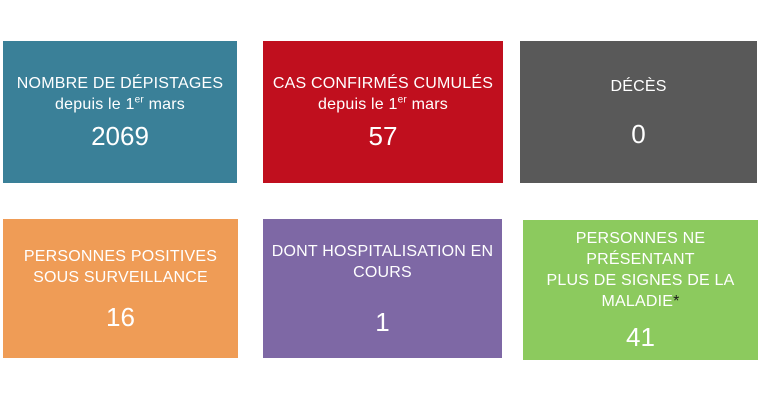 The image size is (764, 409). I want to click on card-personnes-positives: PERSONNES POSITIVES SOUS SURVEILLANCE 16, so click(120, 288).